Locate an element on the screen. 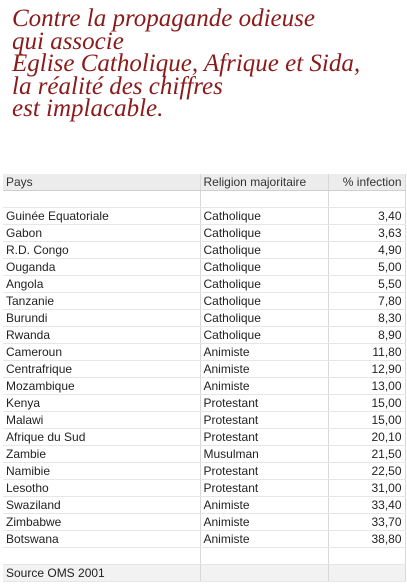 This screenshot has height=588, width=407. country-cell: Tanzanie is located at coordinates (102, 301).